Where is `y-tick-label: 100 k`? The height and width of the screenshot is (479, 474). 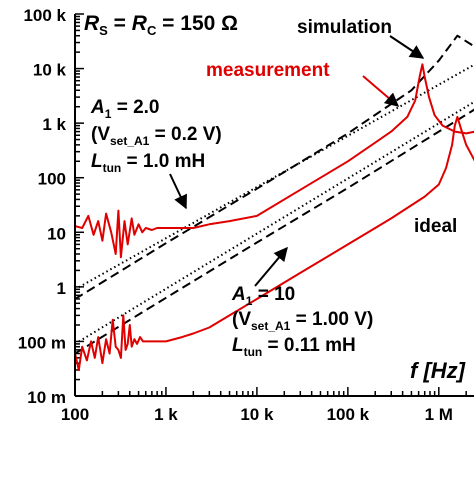 y-tick-label: 100 k is located at coordinates (44, 15).